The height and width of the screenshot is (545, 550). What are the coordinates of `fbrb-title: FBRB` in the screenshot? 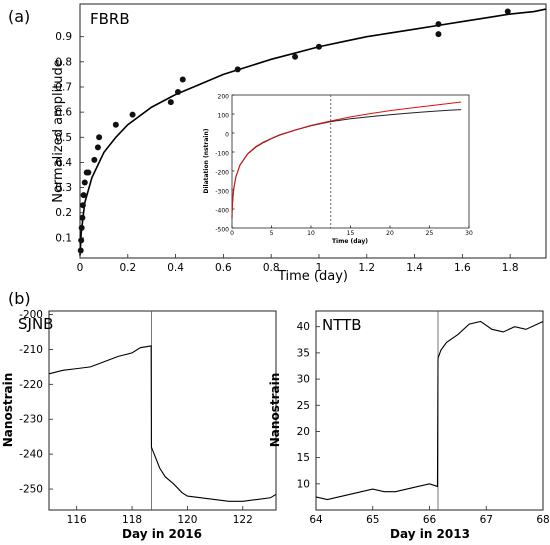 It's located at (110, 19).